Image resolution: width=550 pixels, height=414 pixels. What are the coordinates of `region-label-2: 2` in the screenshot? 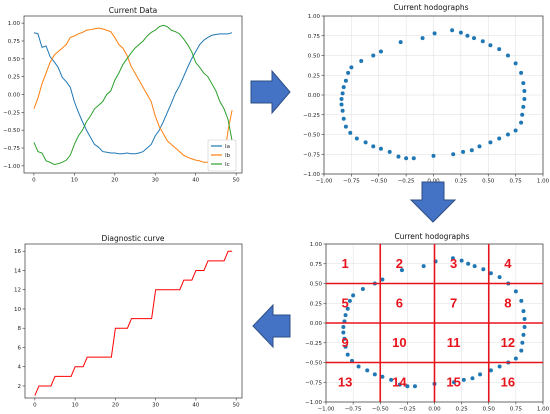 It's located at (399, 263).